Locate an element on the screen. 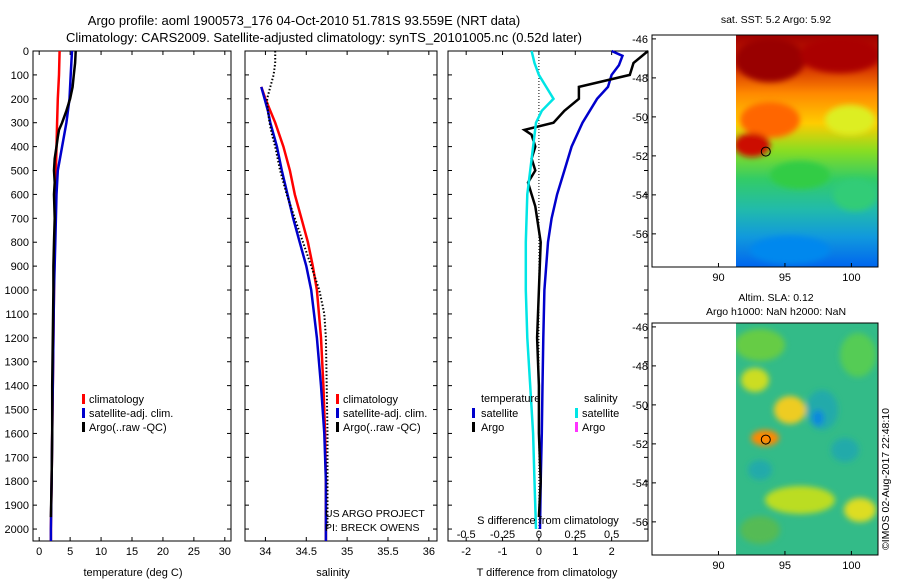 The height and width of the screenshot is (580, 900). depth-tick-label: 200 is located at coordinates (20, 100).